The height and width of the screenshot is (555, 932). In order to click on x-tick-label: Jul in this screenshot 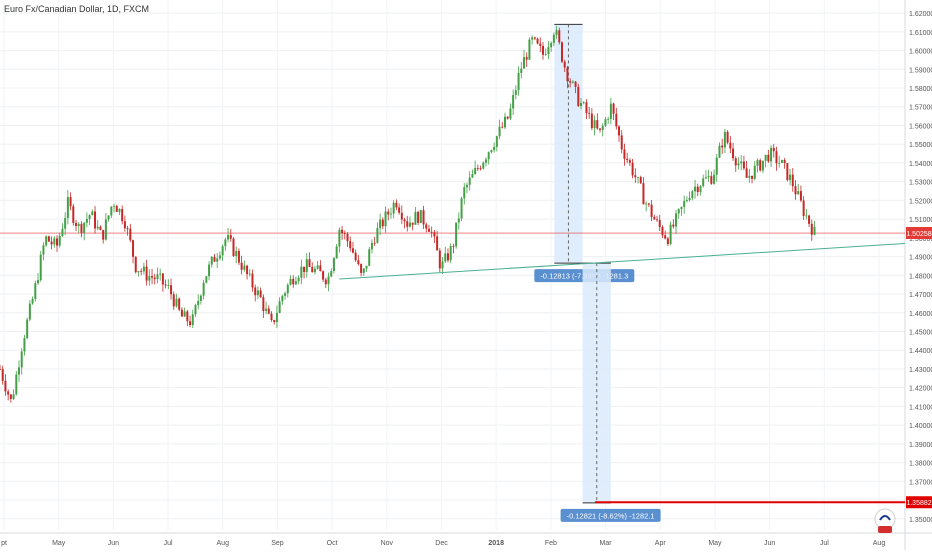, I will do `click(168, 543)`.